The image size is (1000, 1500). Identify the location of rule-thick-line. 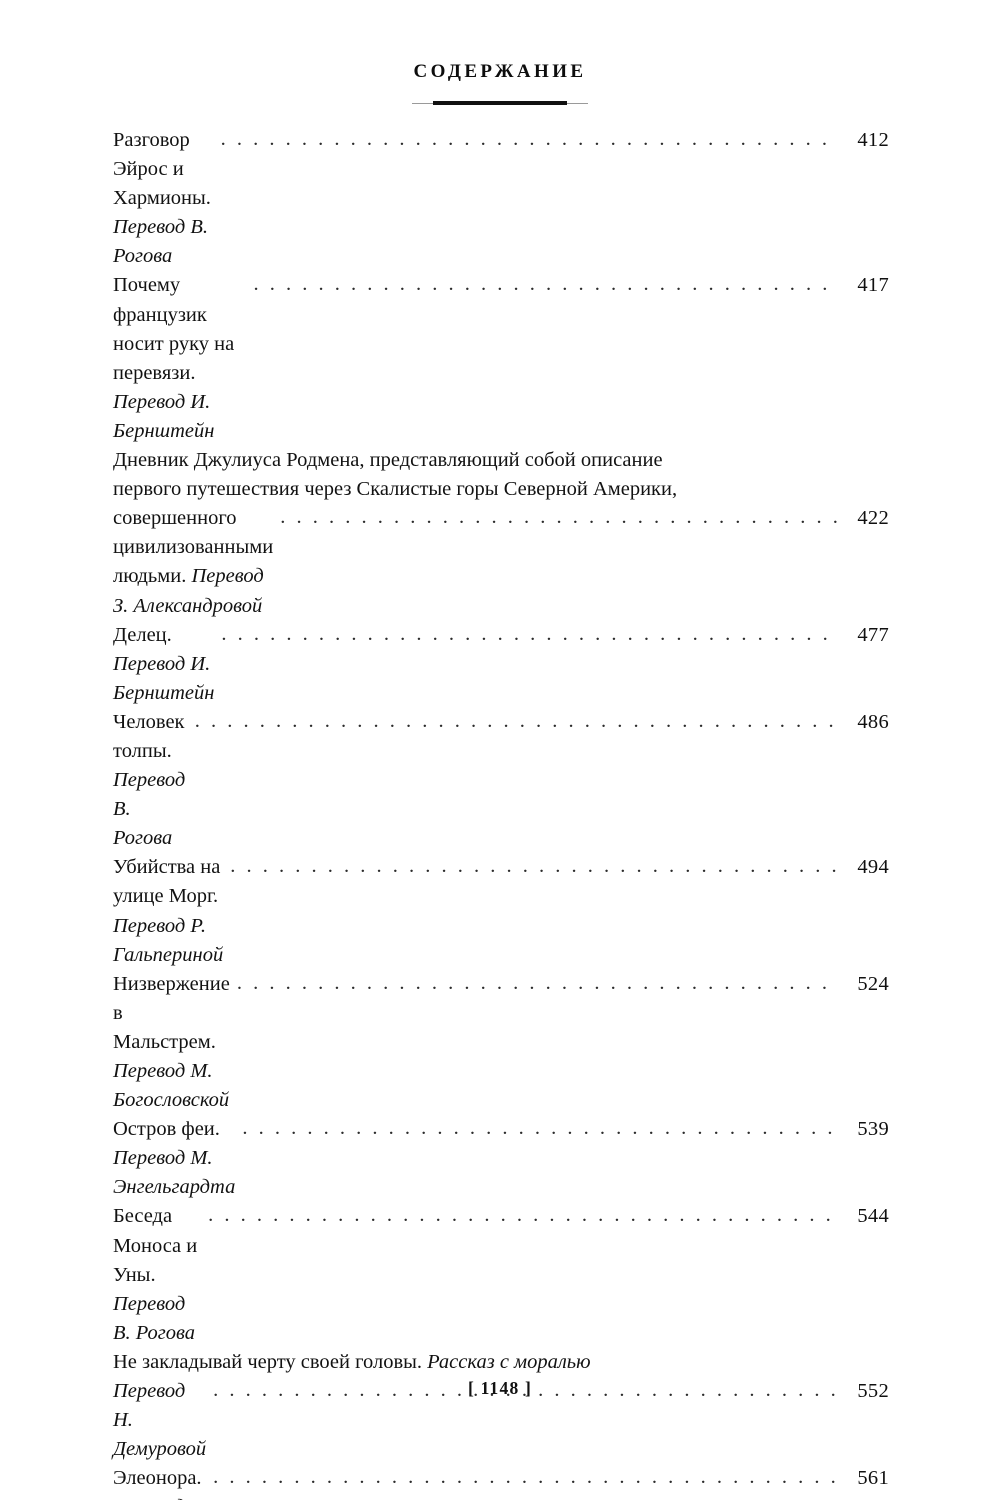
(500, 103).